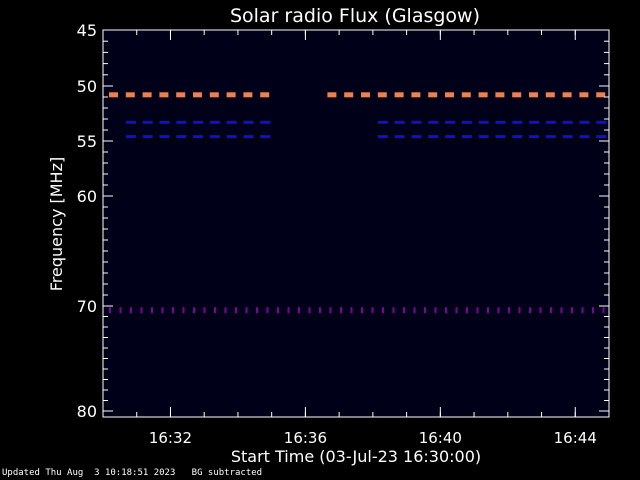 This screenshot has width=640, height=480. Describe the element at coordinates (89, 473) in the screenshot. I see `updated-text: Updated Thu Aug 3 10:18:51 2023` at that location.